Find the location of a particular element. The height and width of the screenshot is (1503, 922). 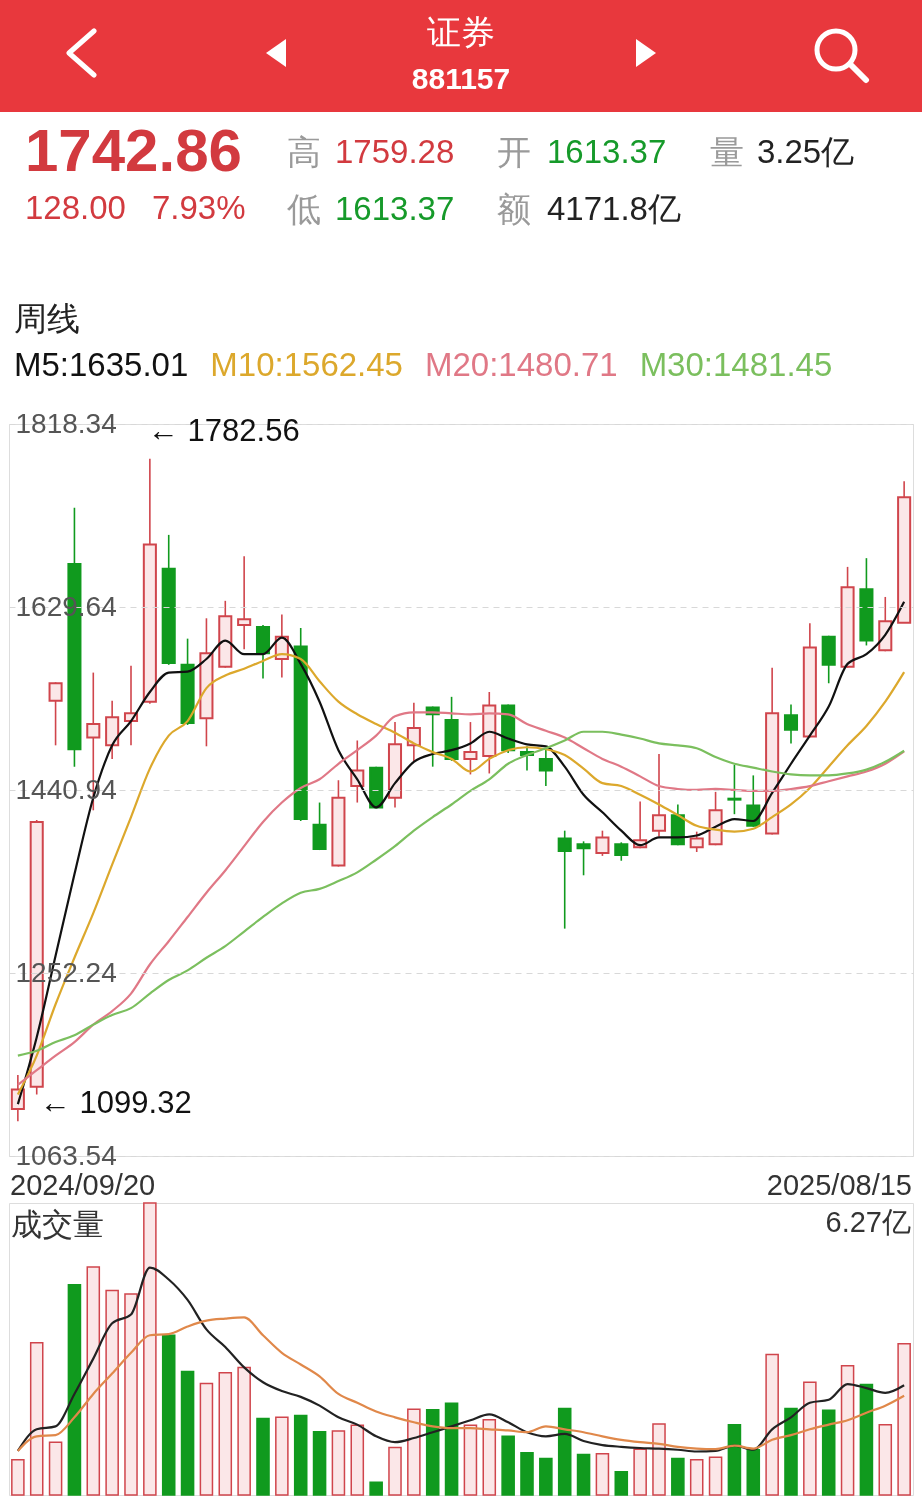

text: M30:1481.45 is located at coordinates (736, 364).